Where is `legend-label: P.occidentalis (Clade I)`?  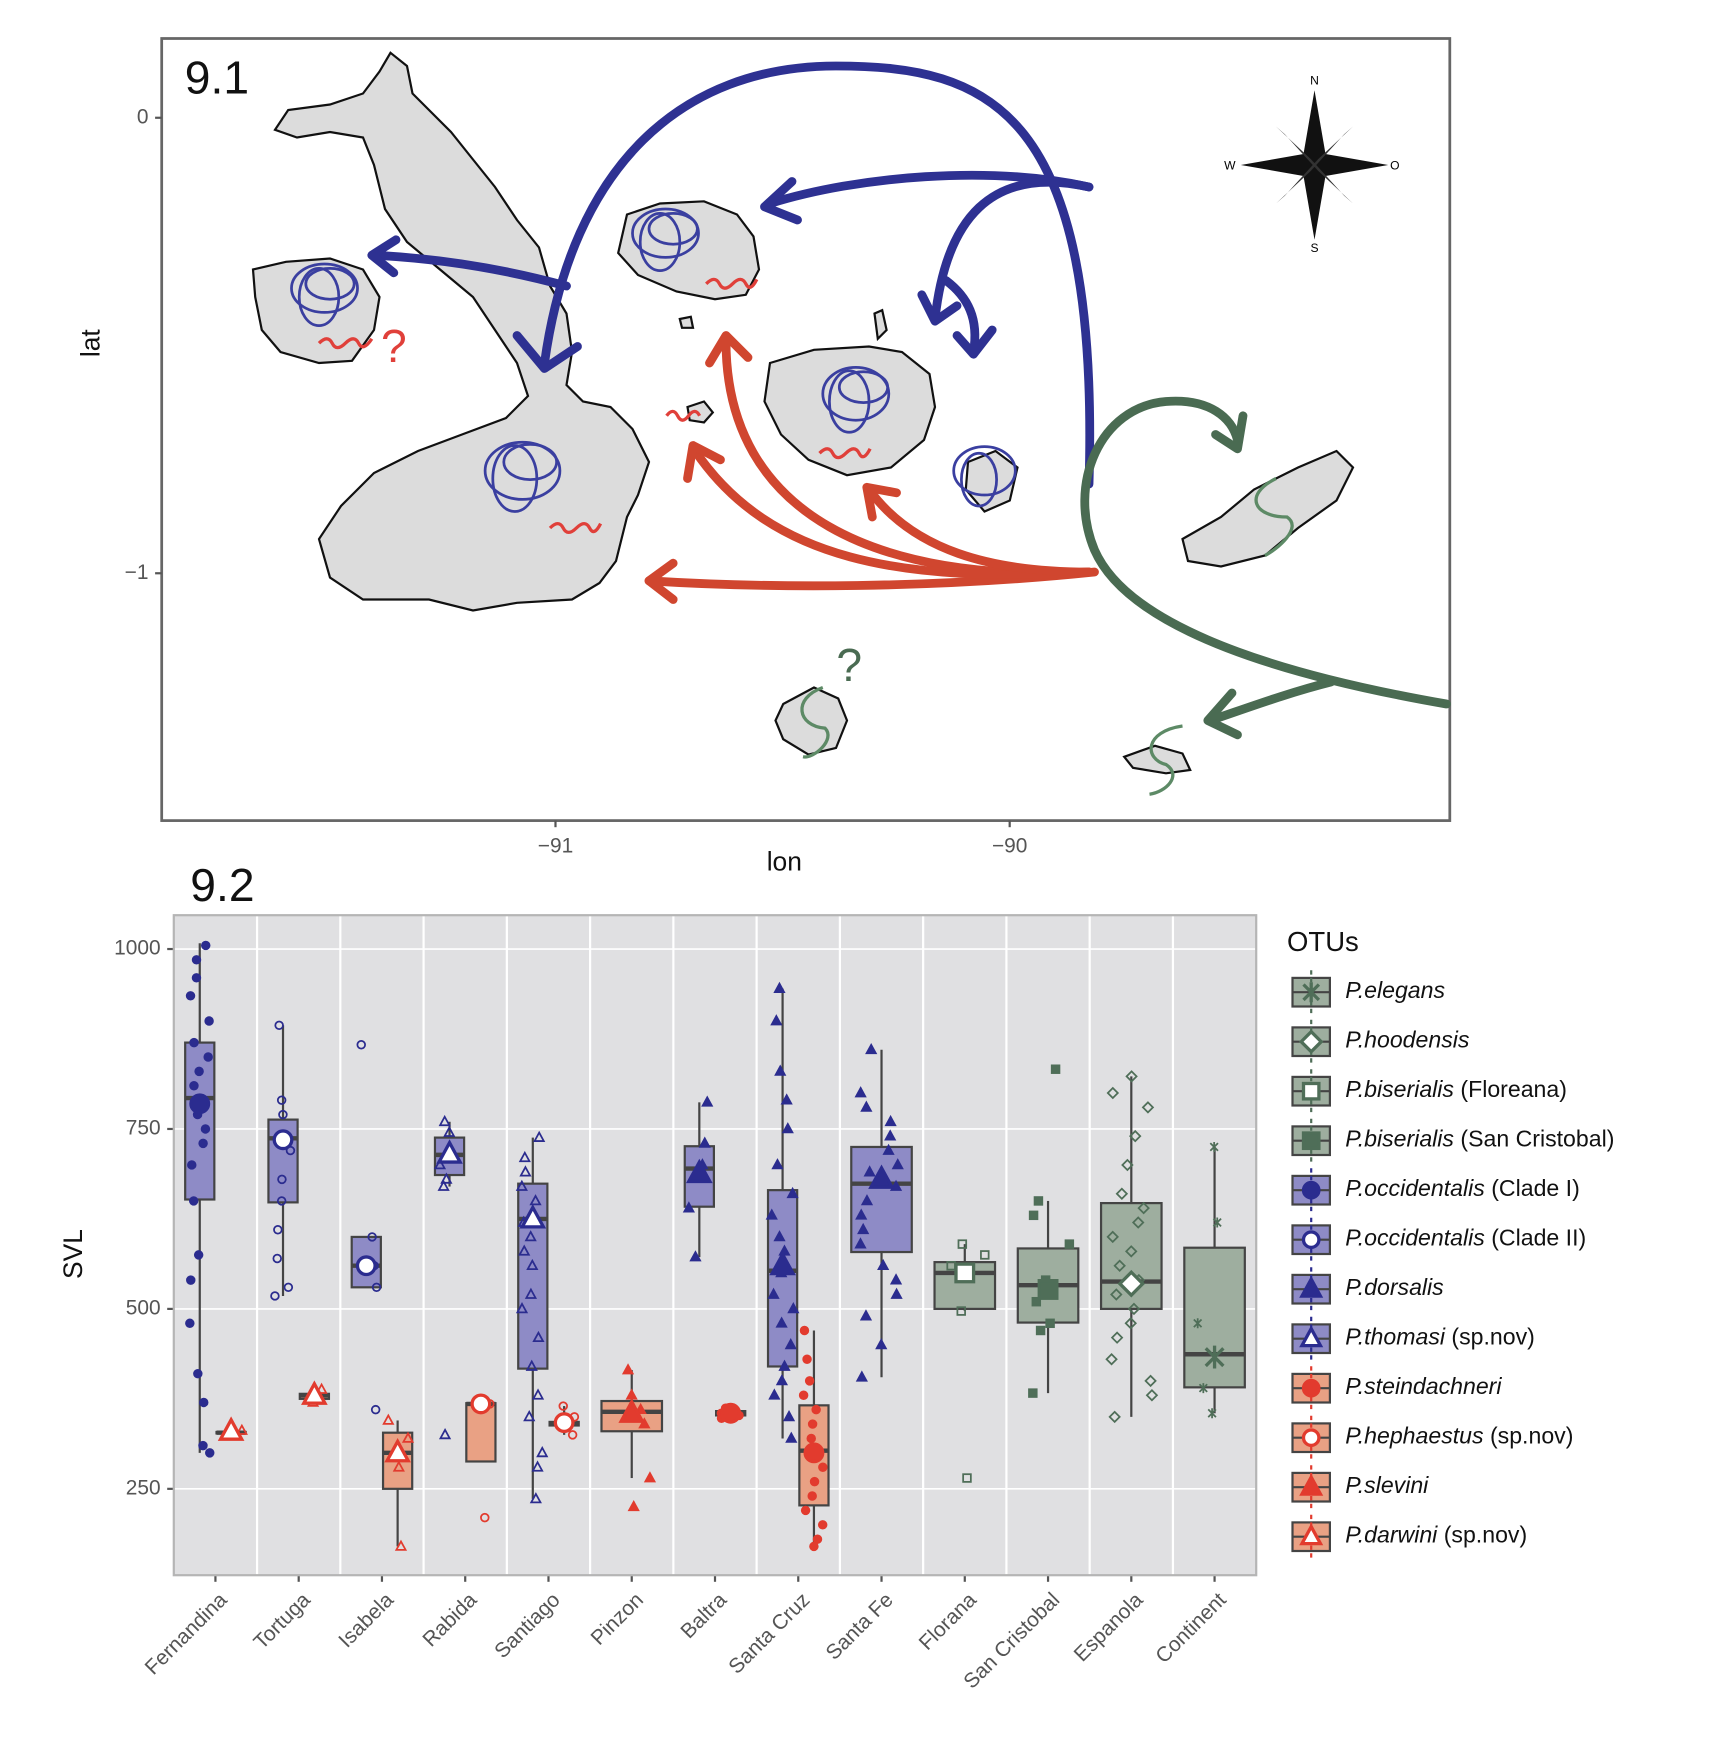 legend-label: P.occidentalis (Clade I) is located at coordinates (1462, 1188).